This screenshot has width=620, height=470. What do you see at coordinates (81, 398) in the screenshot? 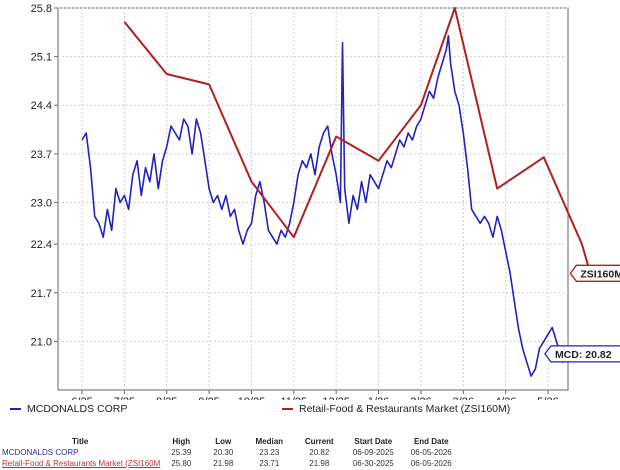
I see `x-tick-label: 6/25` at bounding box center [81, 398].